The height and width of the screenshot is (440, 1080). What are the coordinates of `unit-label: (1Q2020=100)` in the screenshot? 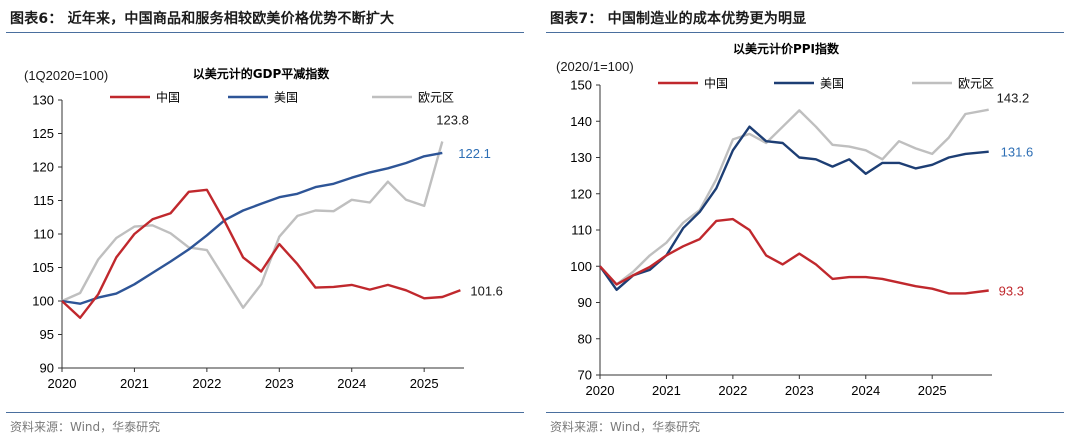 It's located at (66, 75).